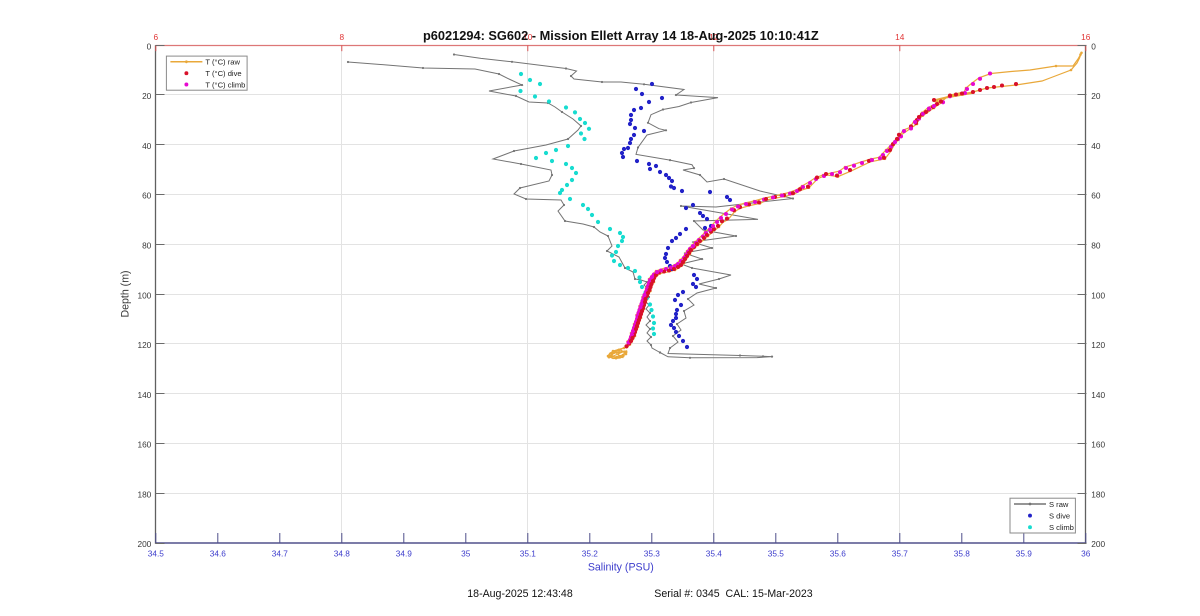 The image size is (1200, 616). What do you see at coordinates (1024, 554) in the screenshot?
I see `svg-text: 35.9` at bounding box center [1024, 554].